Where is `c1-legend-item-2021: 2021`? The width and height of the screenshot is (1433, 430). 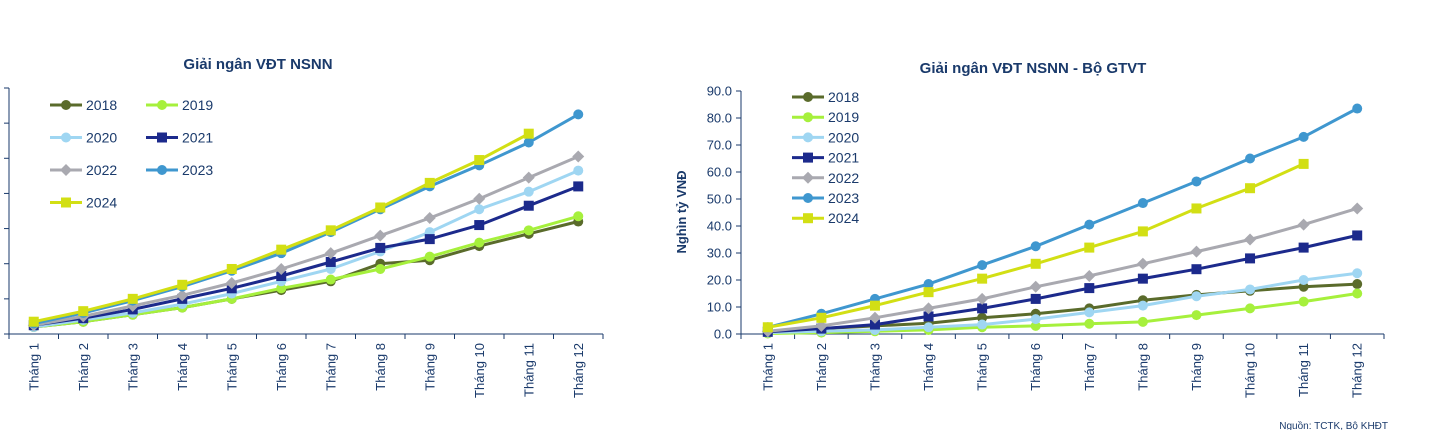 c1-legend-item-2021: 2021 is located at coordinates (179, 138).